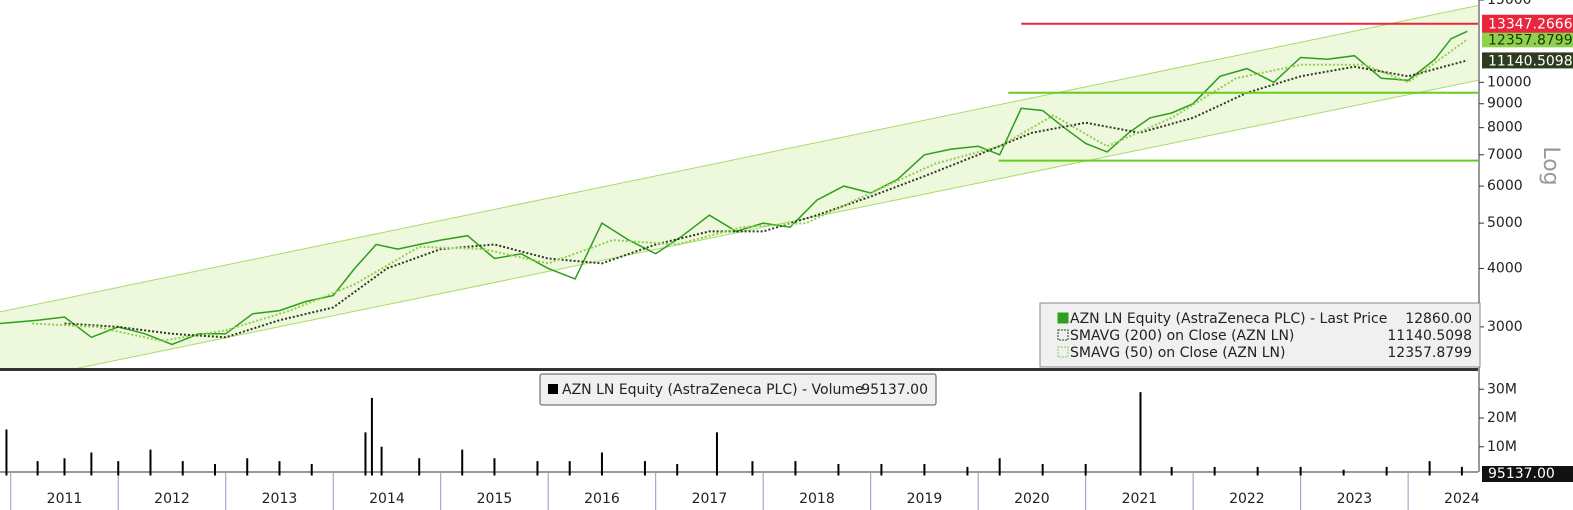  Describe the element at coordinates (1505, 327) in the screenshot. I see `y-tick-label: 3000` at that location.